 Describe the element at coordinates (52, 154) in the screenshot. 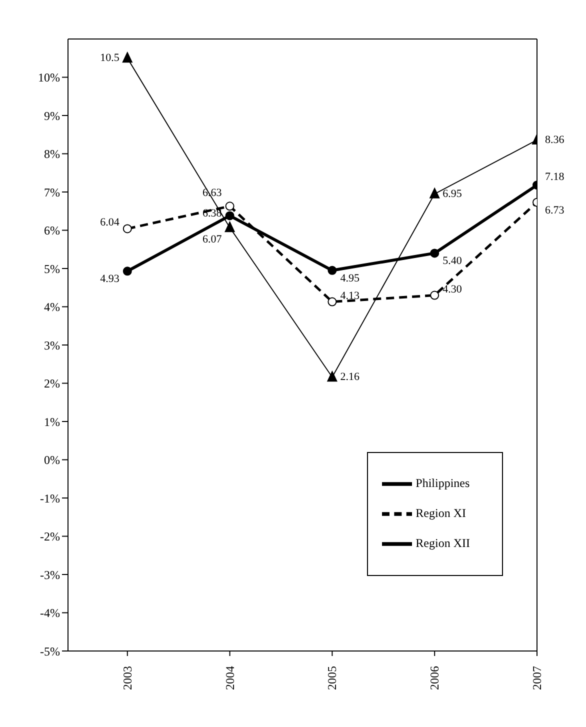

I see `y-tick-label: 8%` at that location.